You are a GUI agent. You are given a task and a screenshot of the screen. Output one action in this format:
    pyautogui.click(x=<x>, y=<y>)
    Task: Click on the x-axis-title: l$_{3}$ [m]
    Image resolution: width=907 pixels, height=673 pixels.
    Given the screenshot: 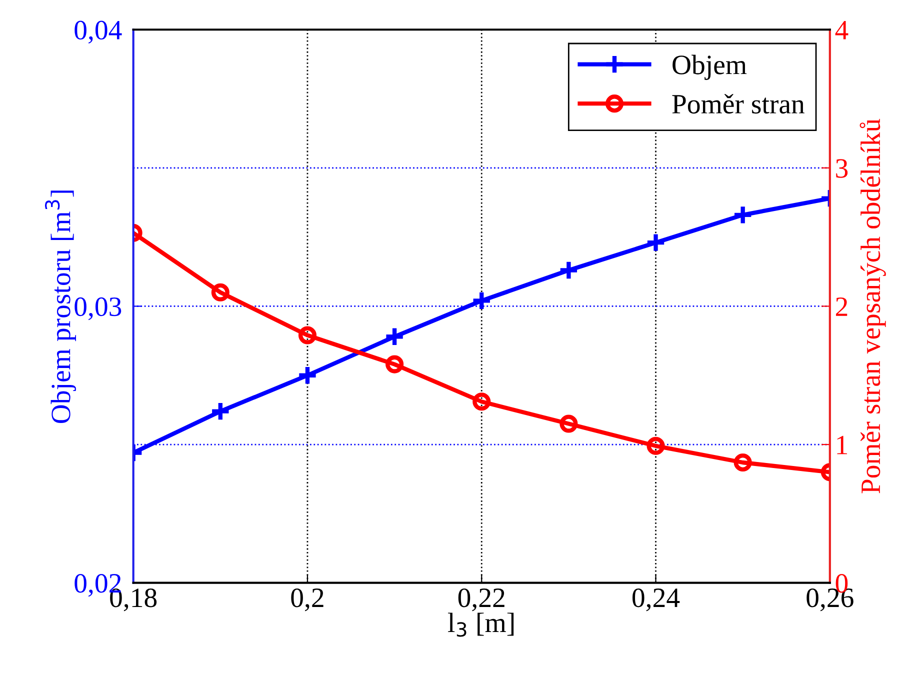 What is the action you would take?
    pyautogui.click(x=481, y=624)
    